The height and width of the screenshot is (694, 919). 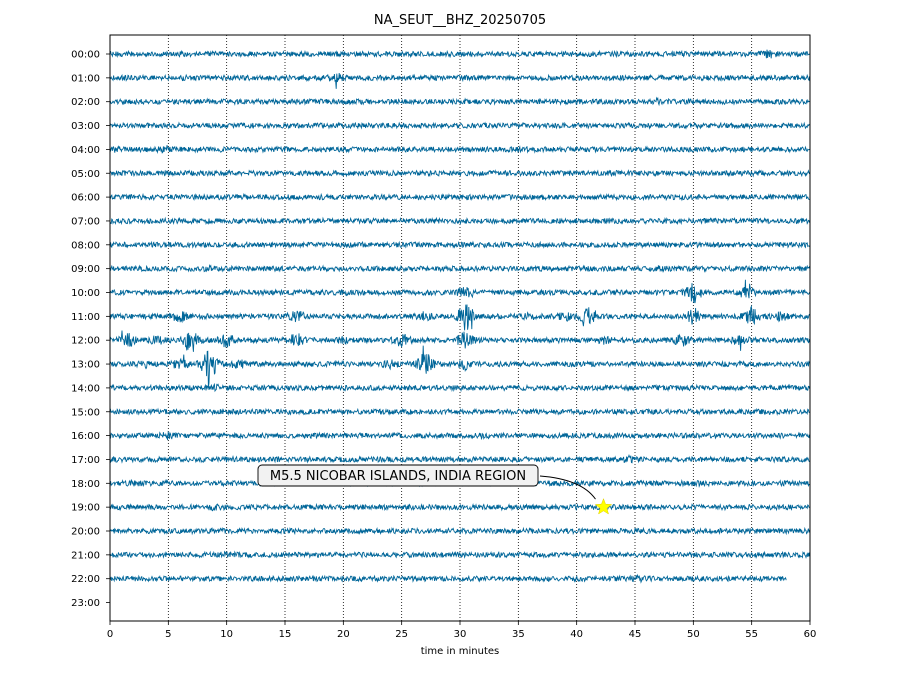 I want to click on x-tick-label: 15, so click(x=285, y=634).